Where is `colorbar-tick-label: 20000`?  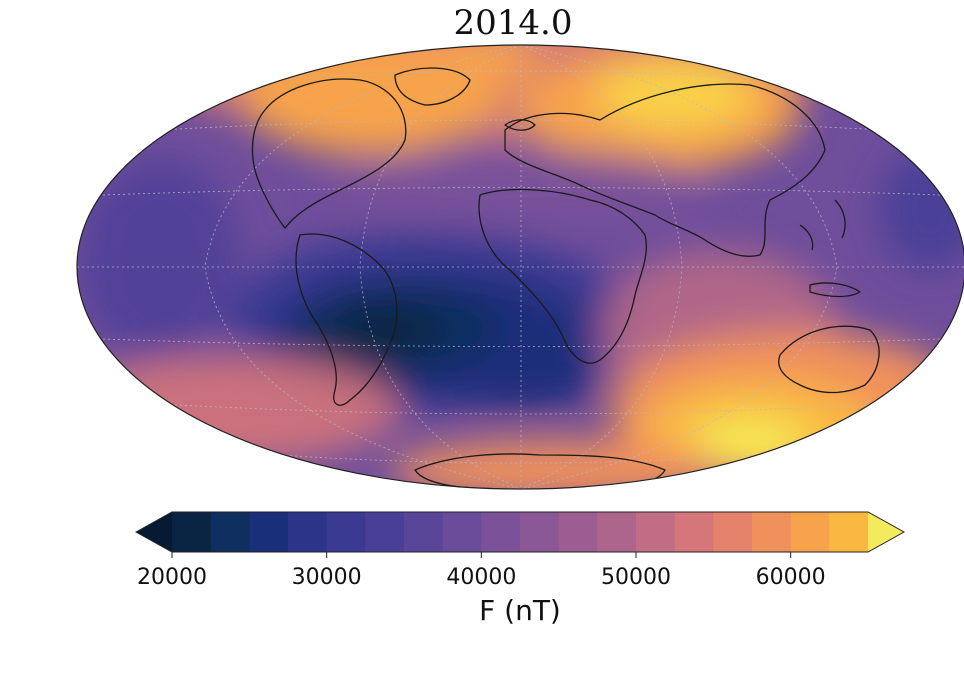
colorbar-tick-label: 20000 is located at coordinates (172, 577).